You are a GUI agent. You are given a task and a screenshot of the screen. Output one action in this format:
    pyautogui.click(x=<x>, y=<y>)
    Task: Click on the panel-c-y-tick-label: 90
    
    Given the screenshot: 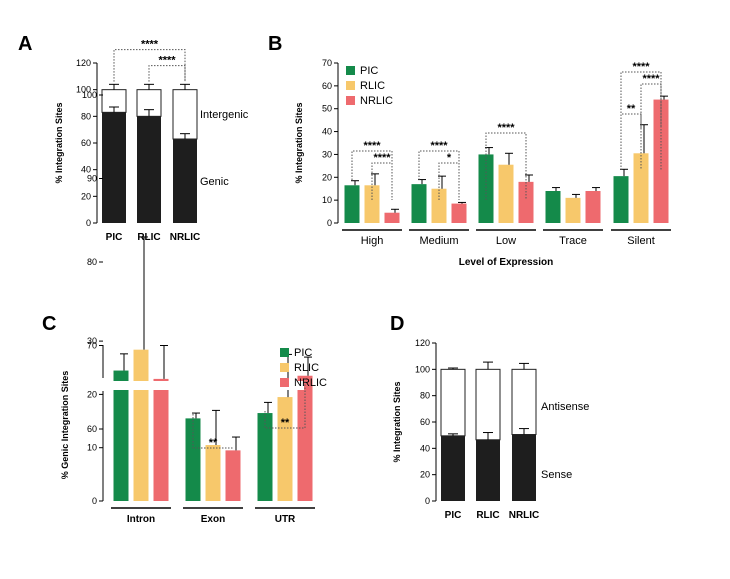 What is the action you would take?
    pyautogui.click(x=92, y=179)
    